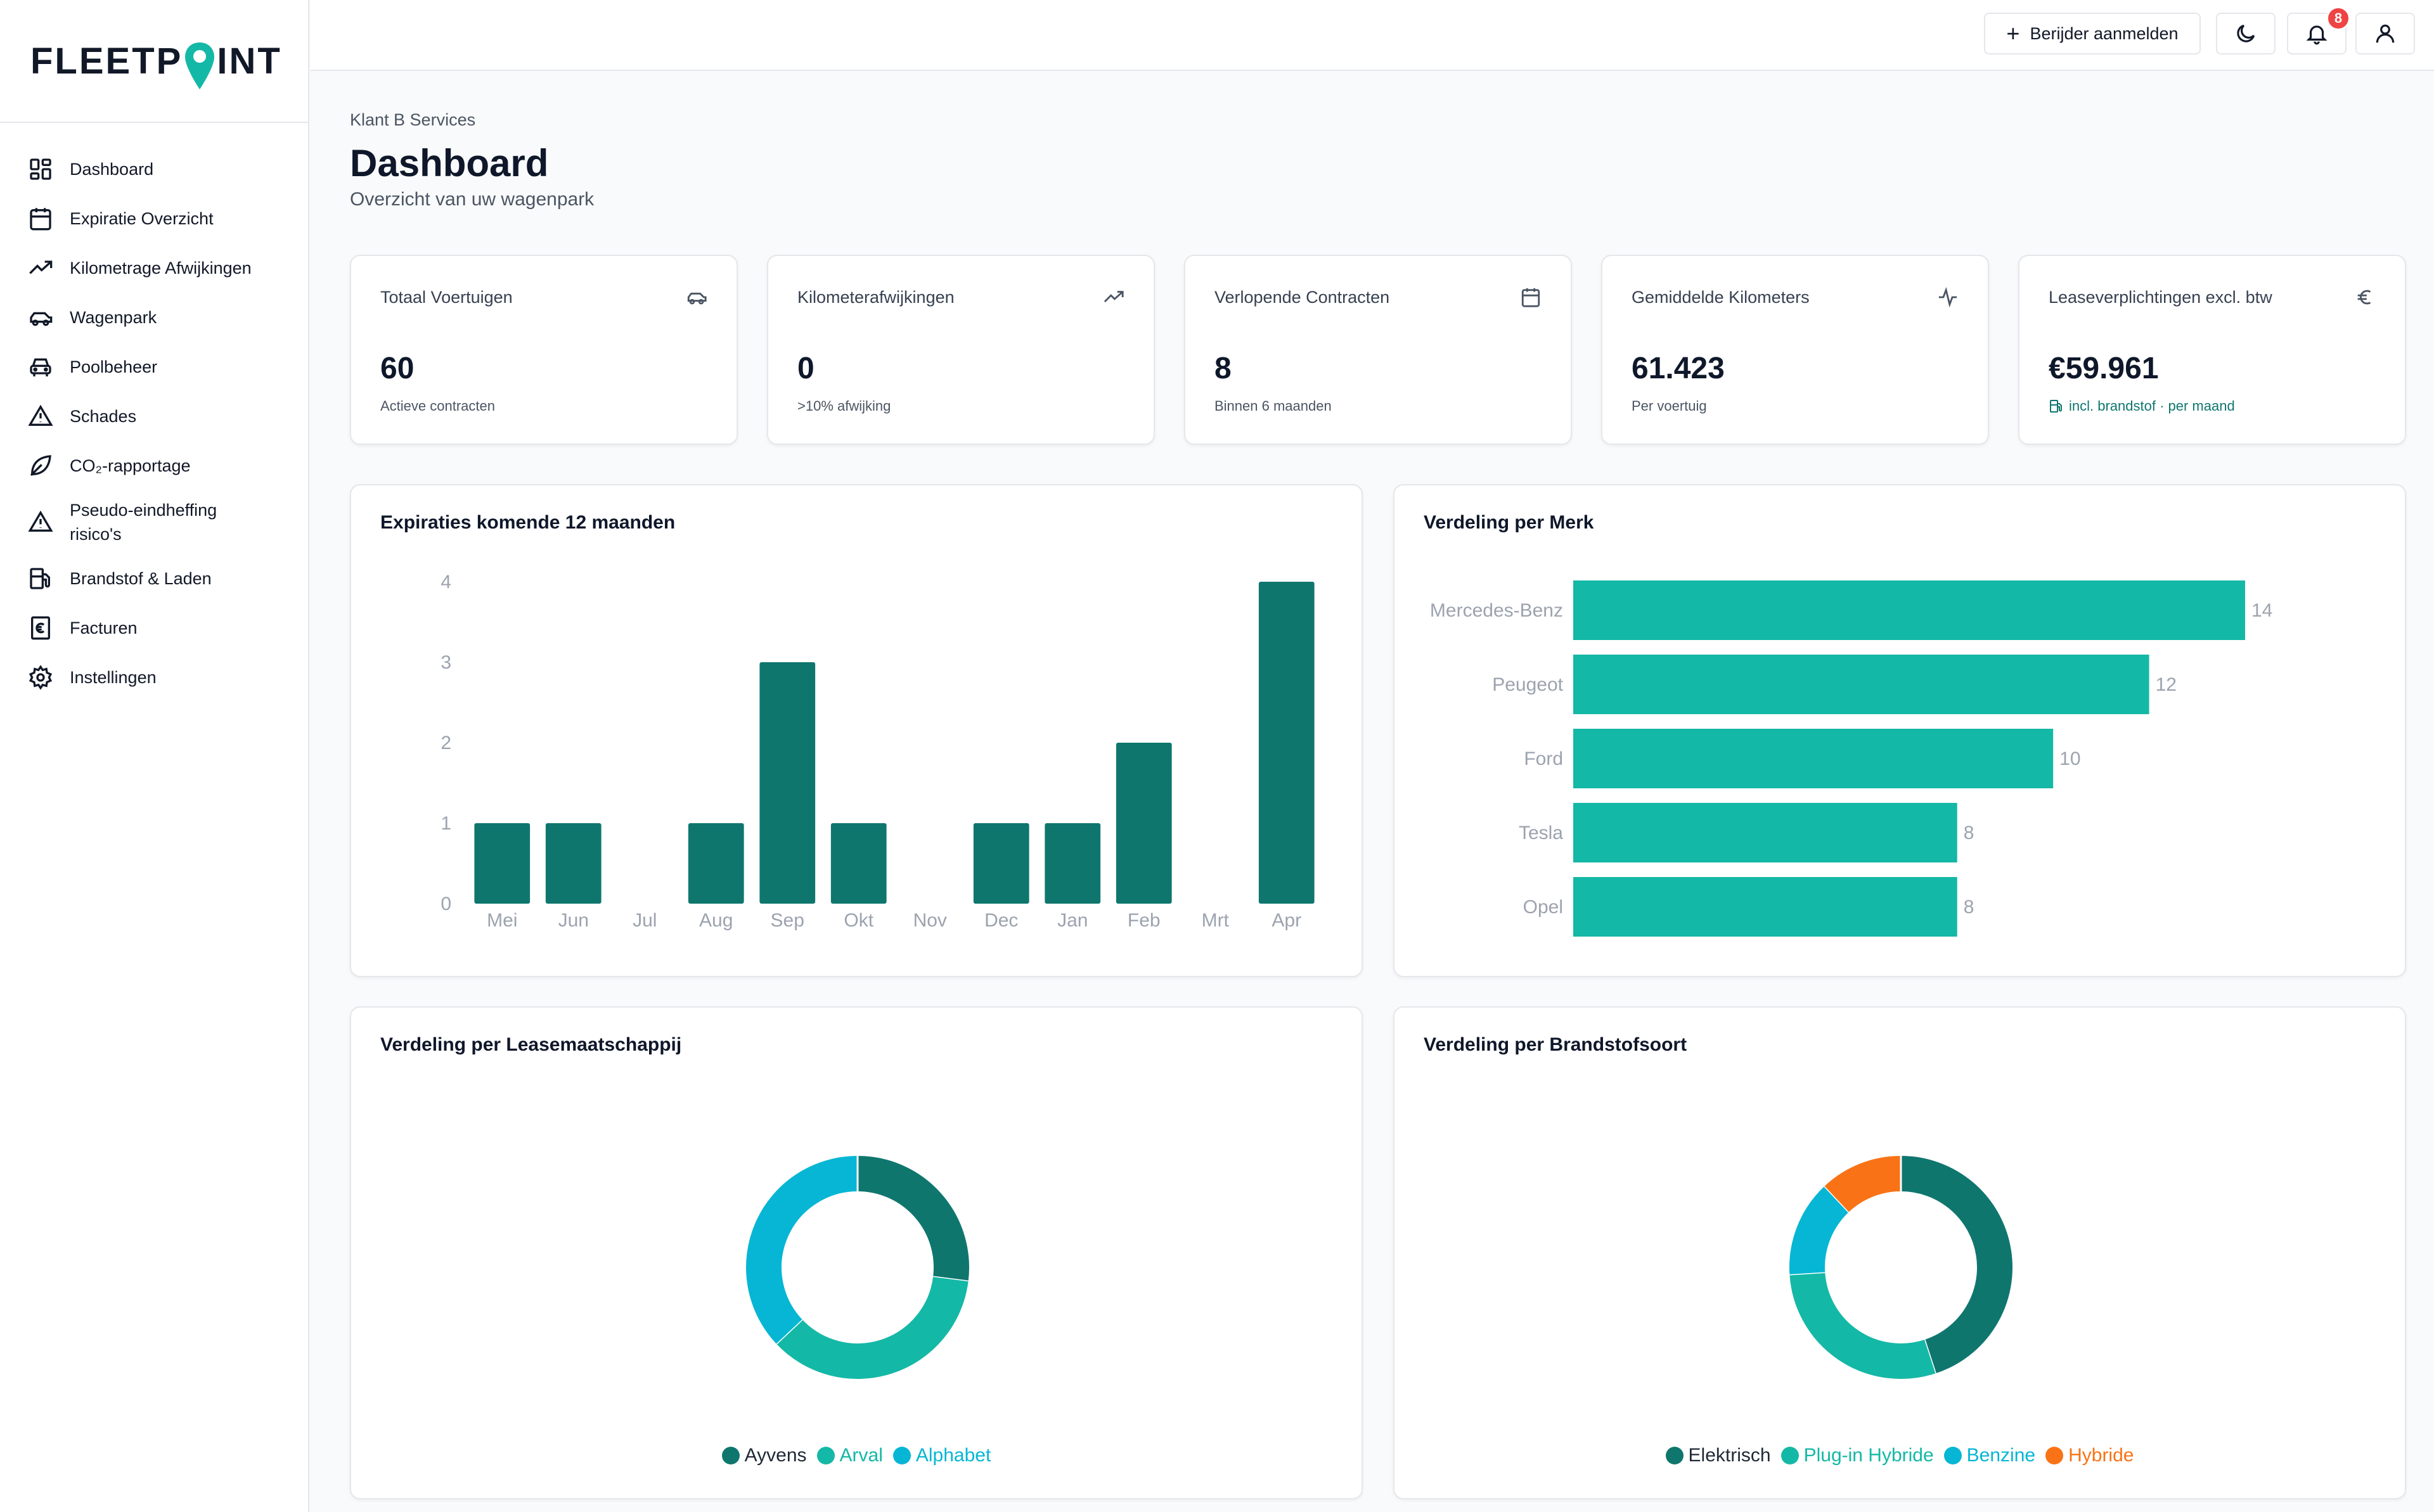  Describe the element at coordinates (2104, 33) in the screenshot. I see `register-driver-label: Berijder aanmelden` at that location.